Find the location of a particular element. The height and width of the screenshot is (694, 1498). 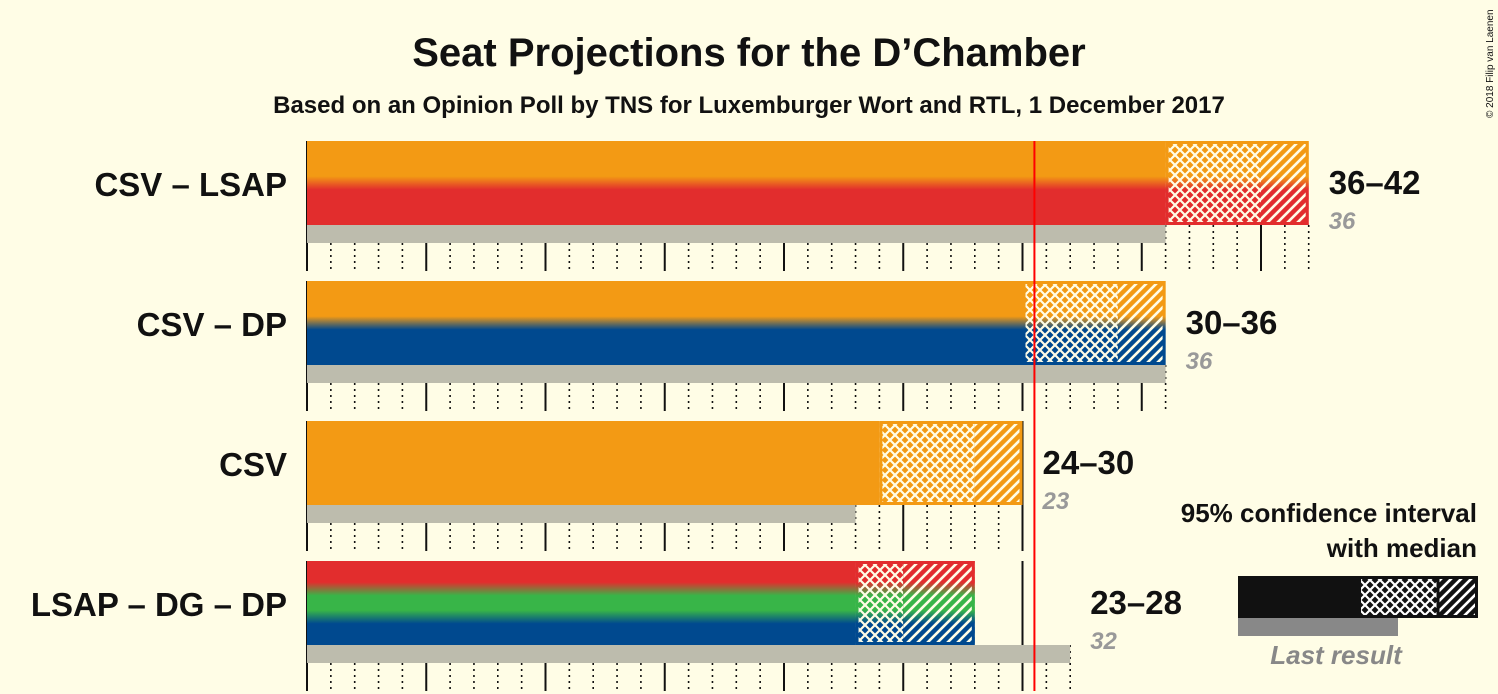

legend-hatch-pattern is located at coordinates (1458, 597).